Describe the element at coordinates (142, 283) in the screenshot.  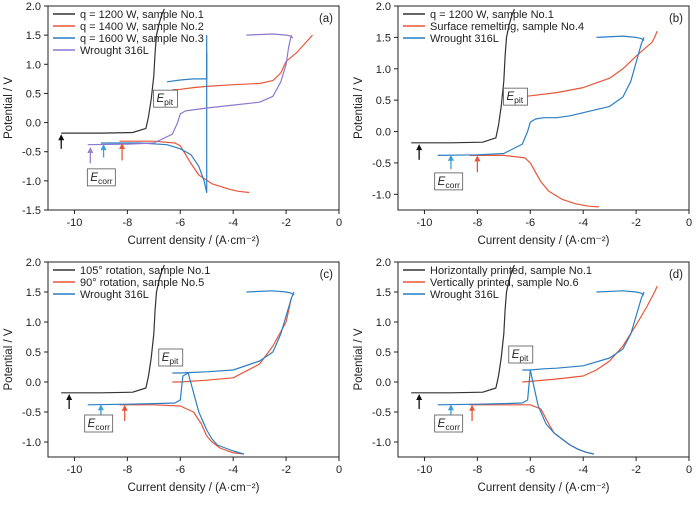
I see `legend-entry: 90° rotation, sample No.5` at that location.